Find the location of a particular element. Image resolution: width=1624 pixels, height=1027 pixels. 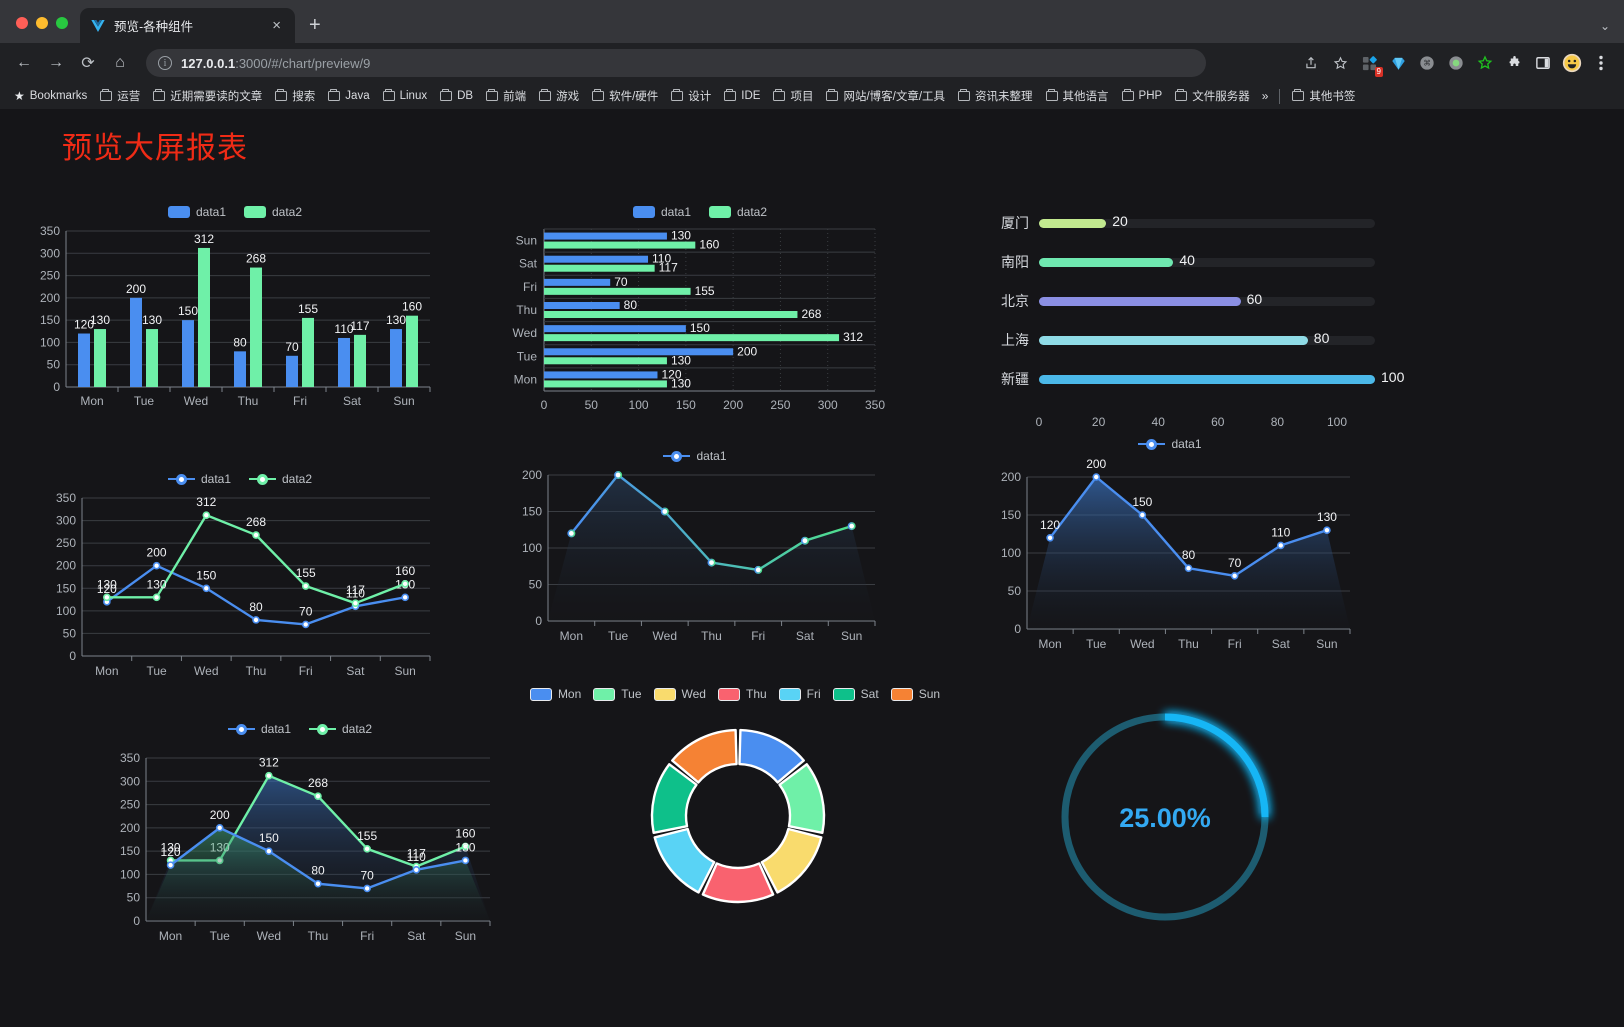

bookmark-item-14: 资讯未整理 is located at coordinates (995, 96).